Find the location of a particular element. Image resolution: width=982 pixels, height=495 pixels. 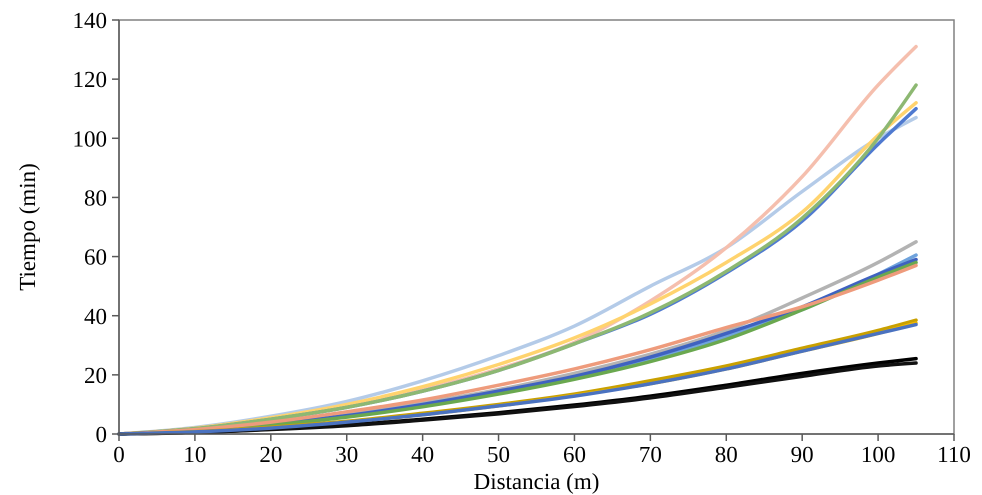

x-tick-label: 50 is located at coordinates (498, 454).